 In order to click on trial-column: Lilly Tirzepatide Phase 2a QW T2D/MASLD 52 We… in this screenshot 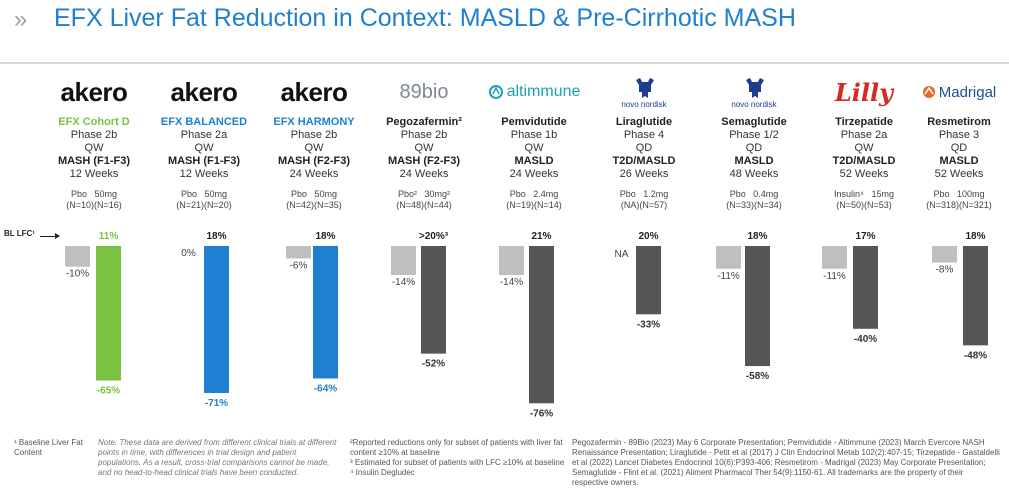, I will do `click(864, 140)`.